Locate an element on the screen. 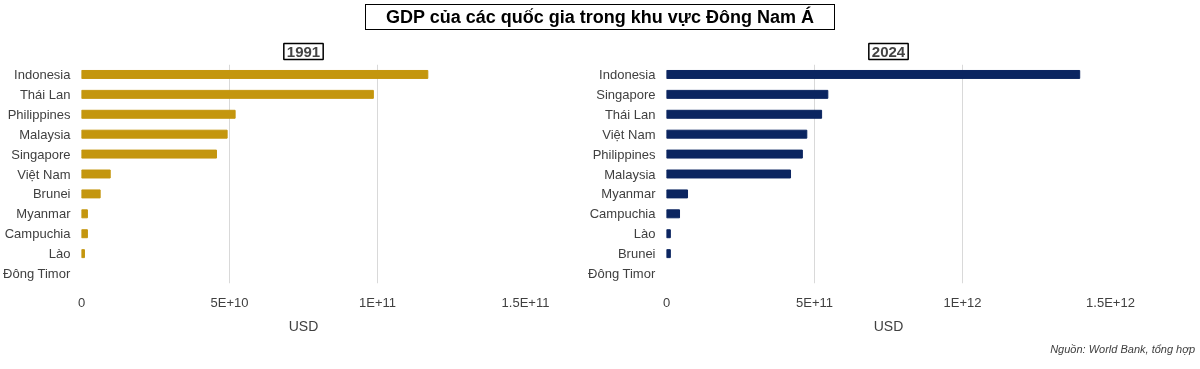  x-tick-label: 1.5E+11 is located at coordinates (525, 302).